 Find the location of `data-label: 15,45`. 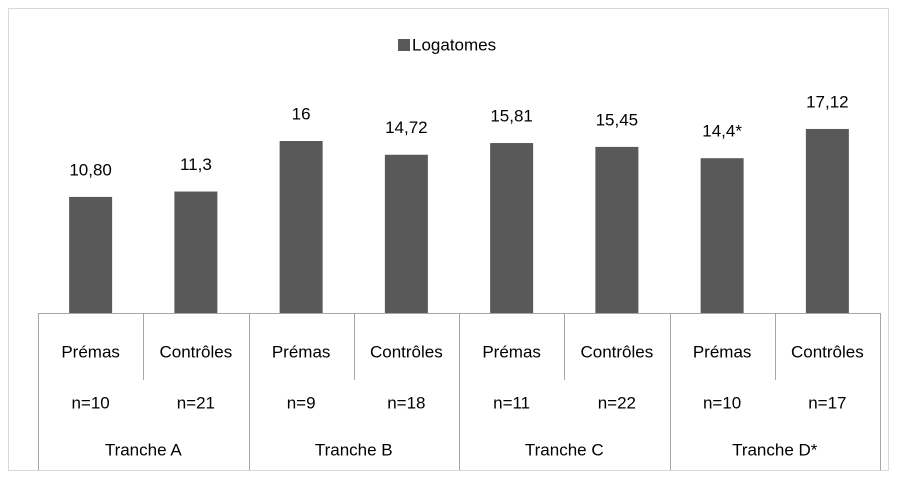

data-label: 15,45 is located at coordinates (617, 119).